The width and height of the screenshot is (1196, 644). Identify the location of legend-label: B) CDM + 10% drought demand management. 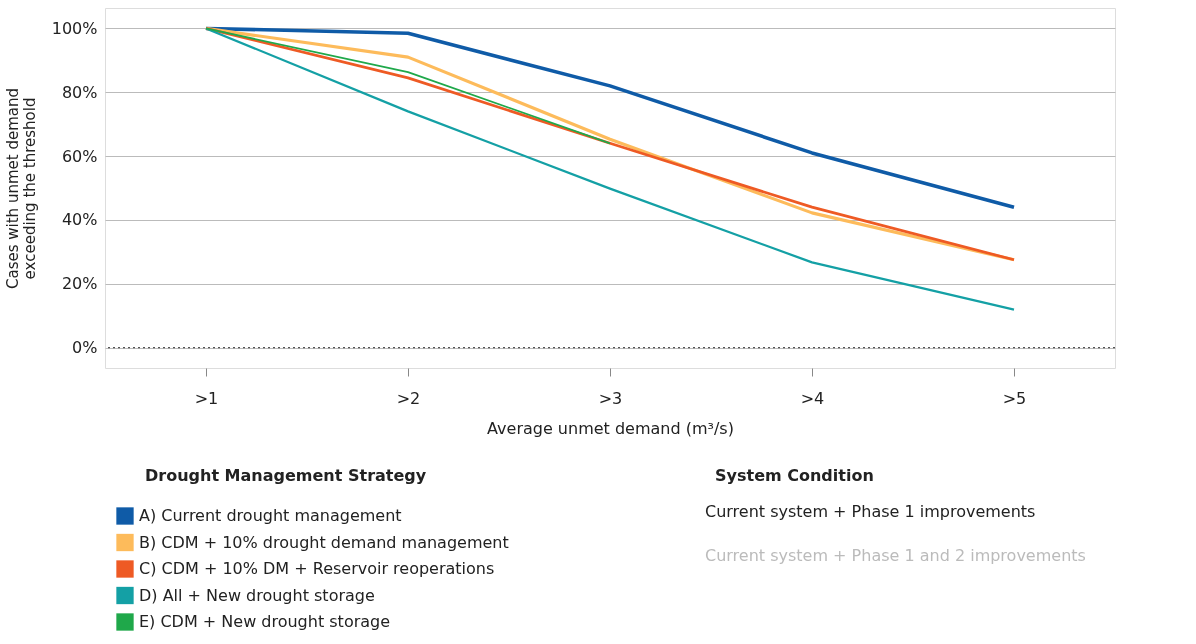
(324, 542).